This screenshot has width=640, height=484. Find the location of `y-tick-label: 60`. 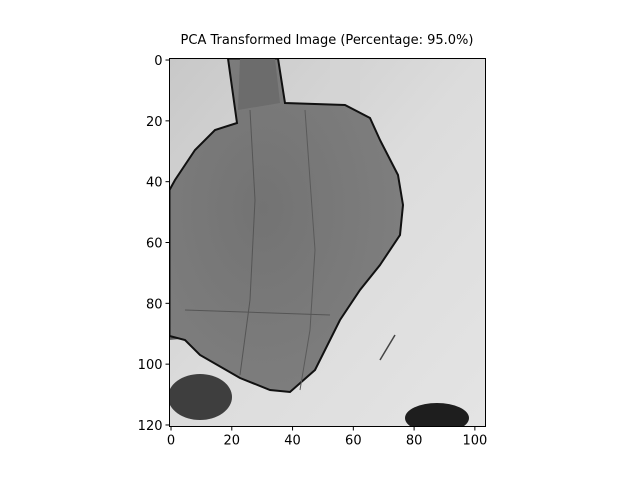

y-tick-label: 60 is located at coordinates (154, 244).